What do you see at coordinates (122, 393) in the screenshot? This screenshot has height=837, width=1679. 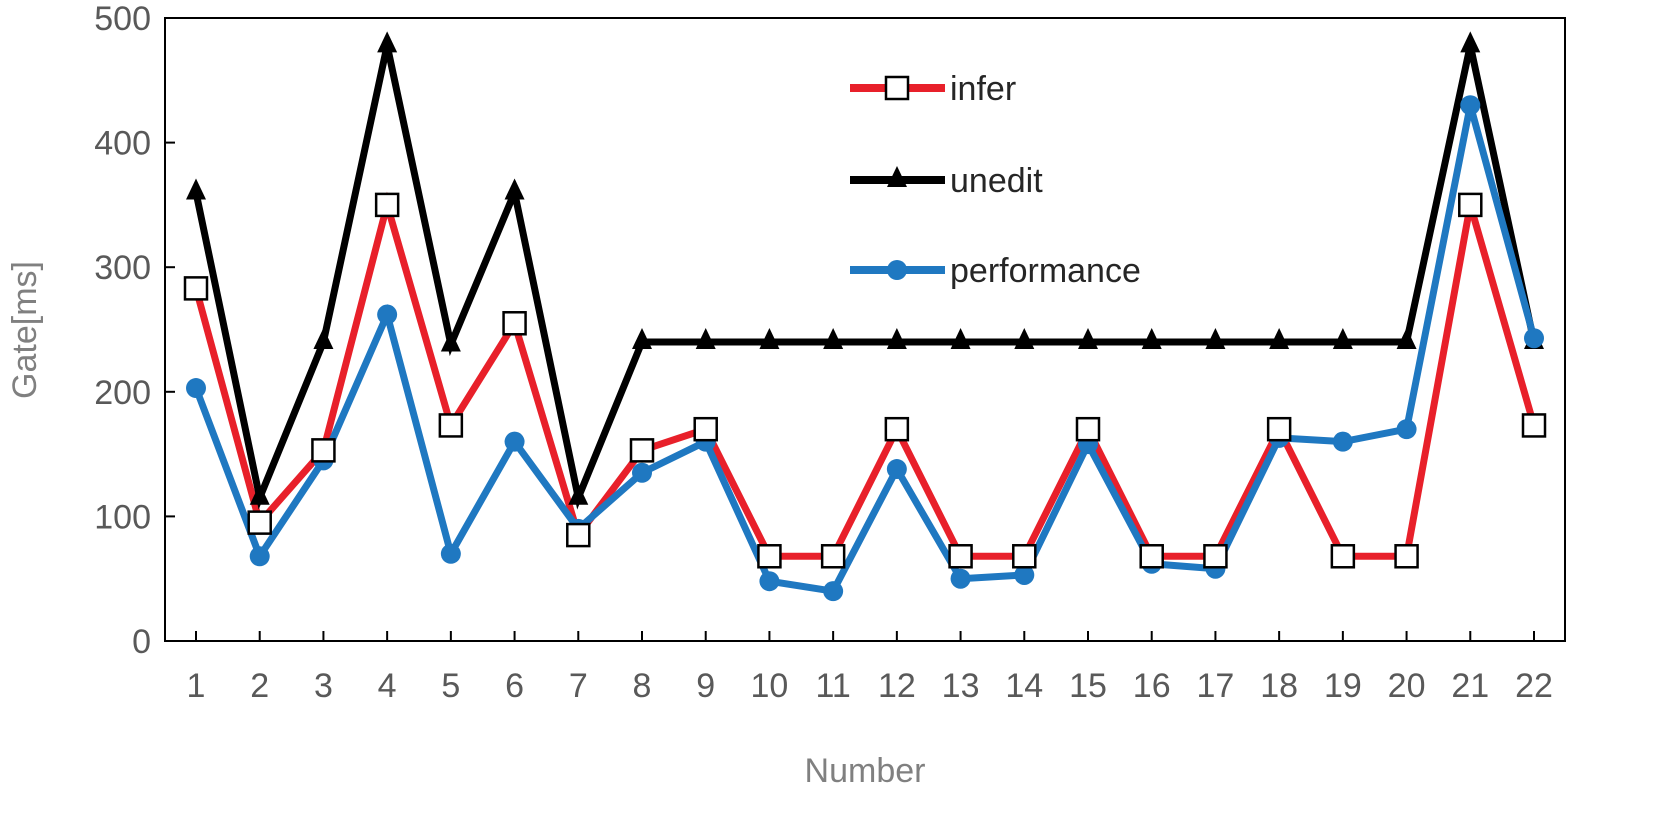 I see `y-tick-label: 200` at bounding box center [122, 393].